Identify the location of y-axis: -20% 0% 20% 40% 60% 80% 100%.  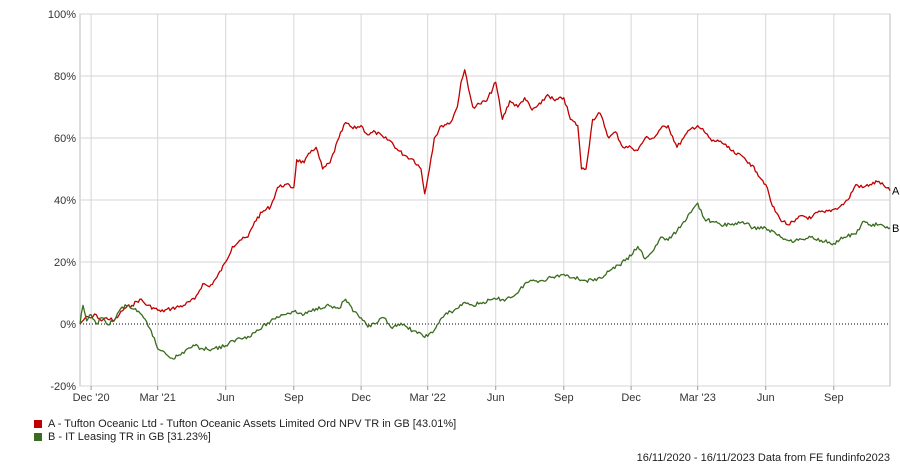
(62, 201).